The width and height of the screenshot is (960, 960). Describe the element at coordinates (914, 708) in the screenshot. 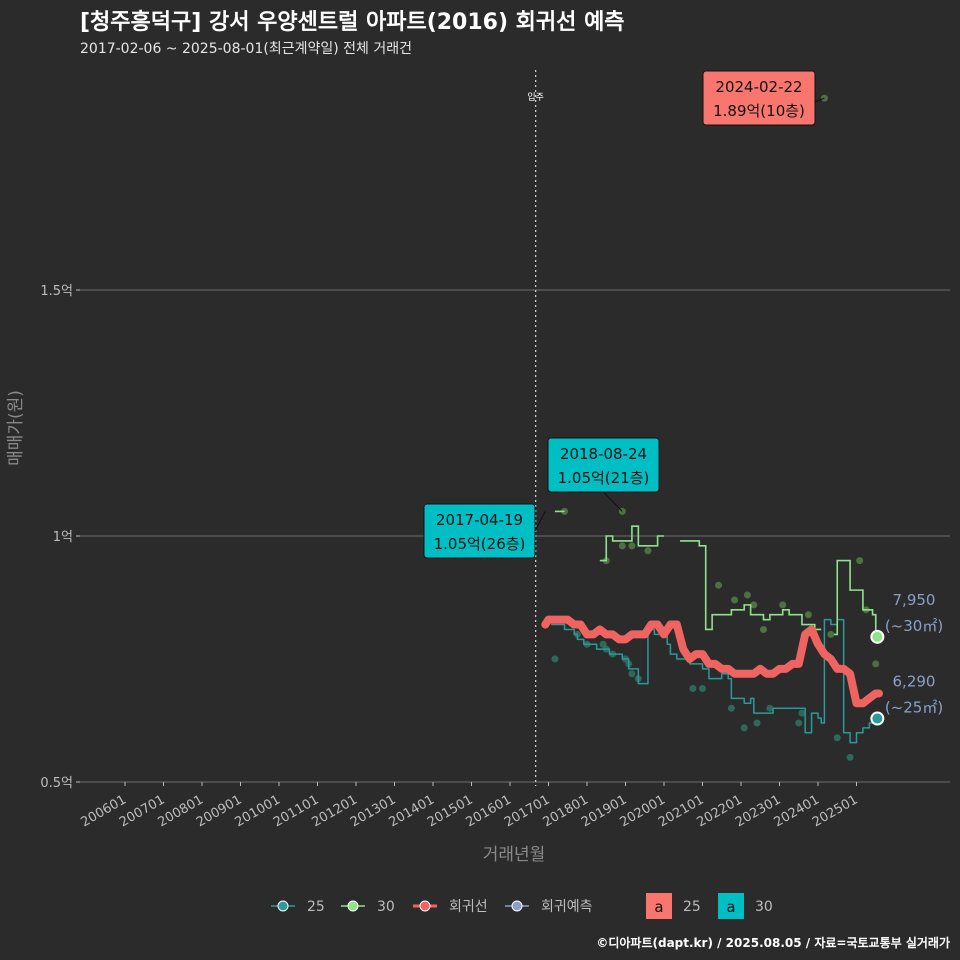

I see `end-area-label: (~25㎡)` at that location.